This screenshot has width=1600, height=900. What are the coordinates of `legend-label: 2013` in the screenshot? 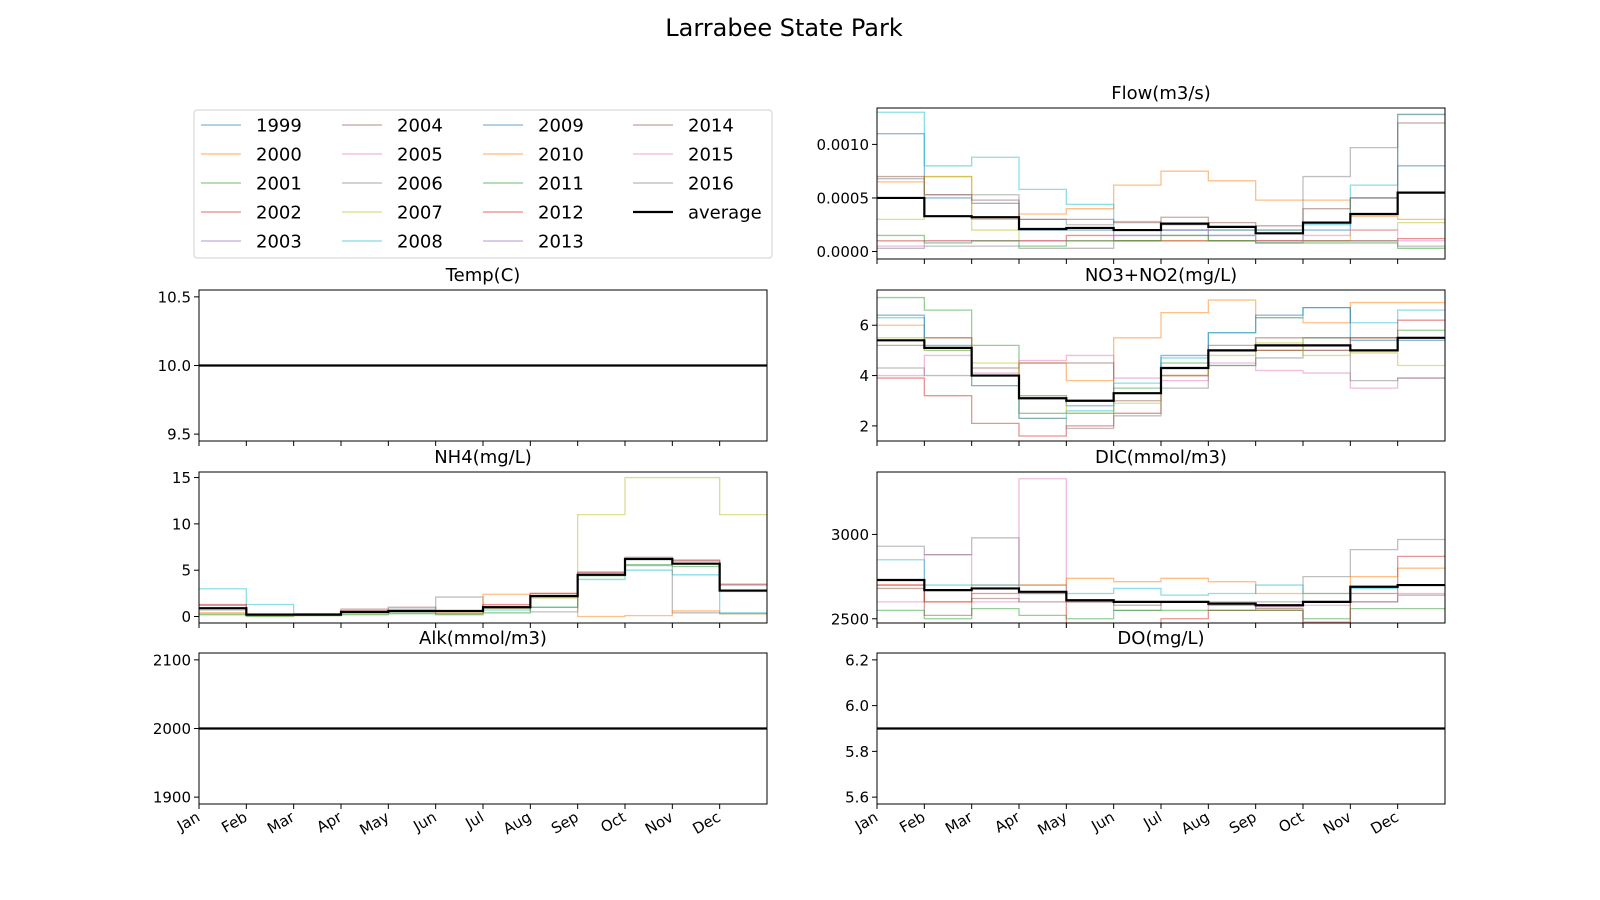 It's located at (561, 242).